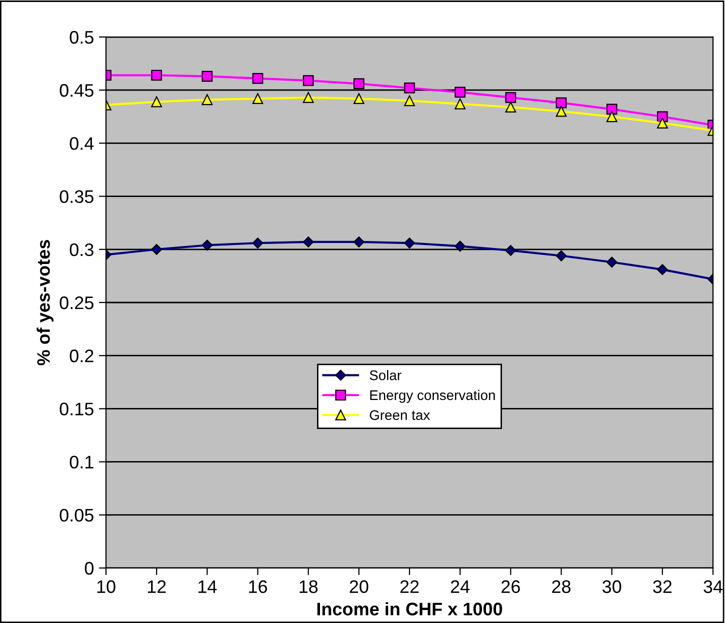 The image size is (725, 623). I want to click on y-tick-label: 0.45, so click(77, 90).